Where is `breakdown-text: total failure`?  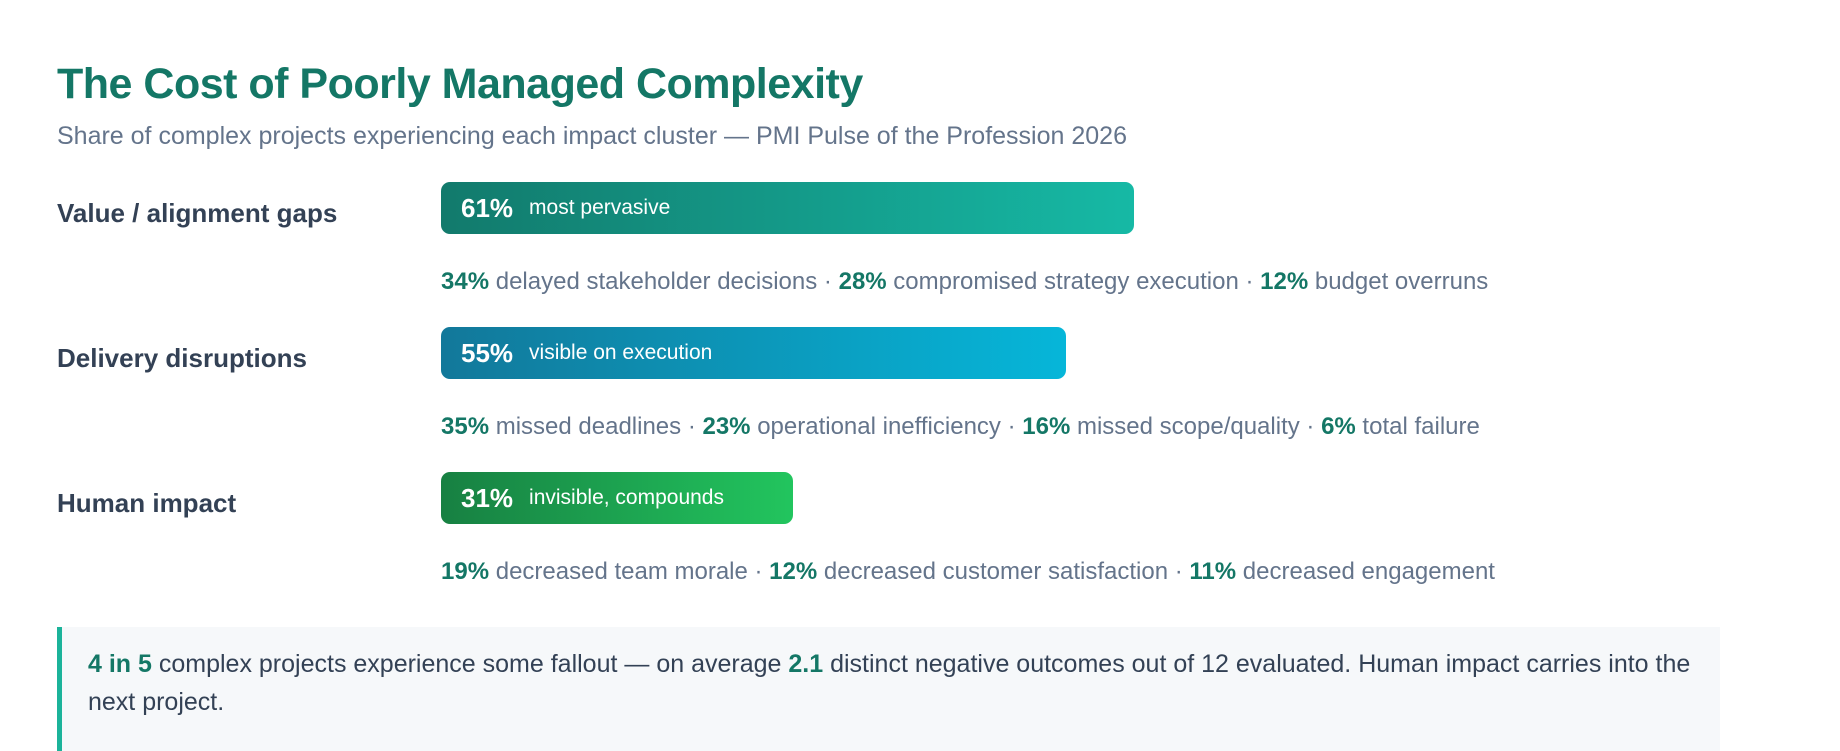
breakdown-text: total failure is located at coordinates (1417, 426).